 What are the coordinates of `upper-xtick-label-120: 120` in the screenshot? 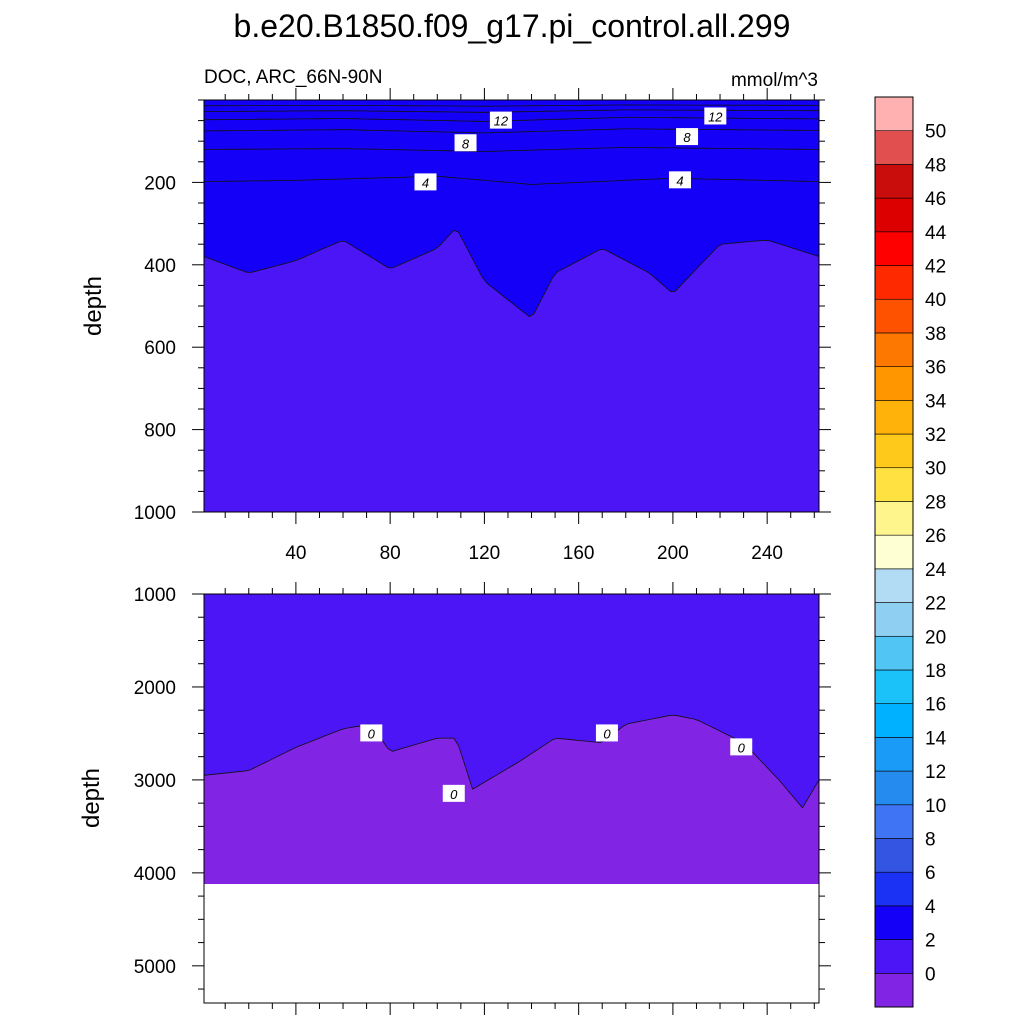 It's located at (485, 553).